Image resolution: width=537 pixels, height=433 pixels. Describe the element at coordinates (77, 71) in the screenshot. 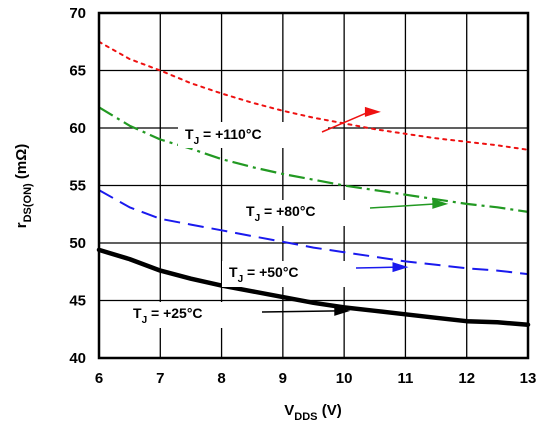

I see `y-tick-label: 65` at that location.